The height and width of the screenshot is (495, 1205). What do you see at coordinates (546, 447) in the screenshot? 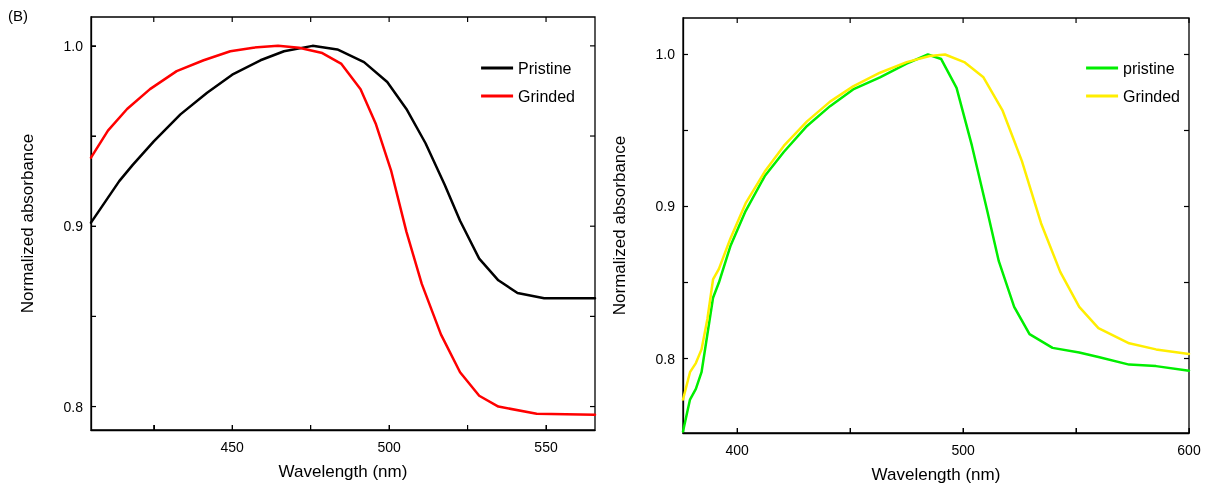
I see `x-tick-label: 550` at bounding box center [546, 447].